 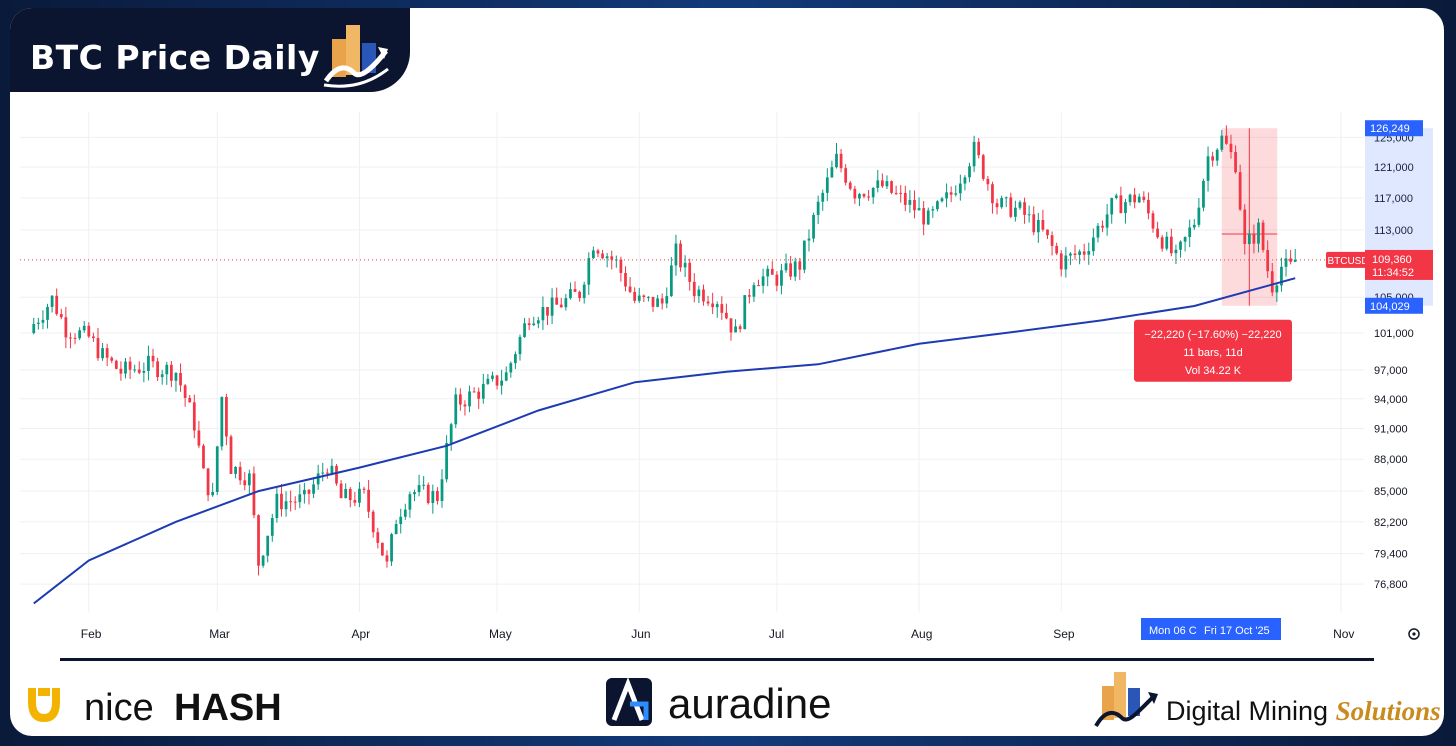 I want to click on digital-mining-solutions-logo-icon, so click(x=356, y=56).